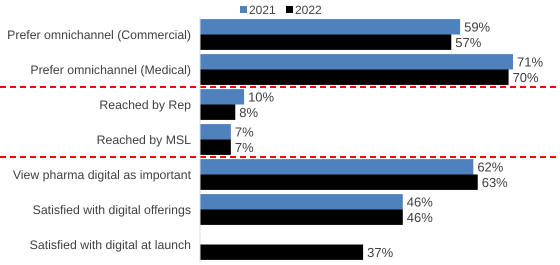 This screenshot has height=265, width=560. Describe the element at coordinates (308, 10) in the screenshot. I see `legend-label: 2022` at that location.